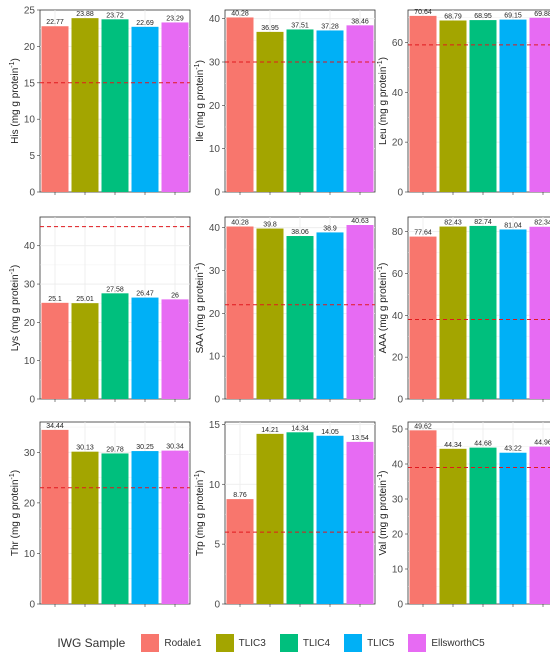  What do you see at coordinates (30, 11) in the screenshot?
I see `y-tick-label: 25` at bounding box center [30, 11].